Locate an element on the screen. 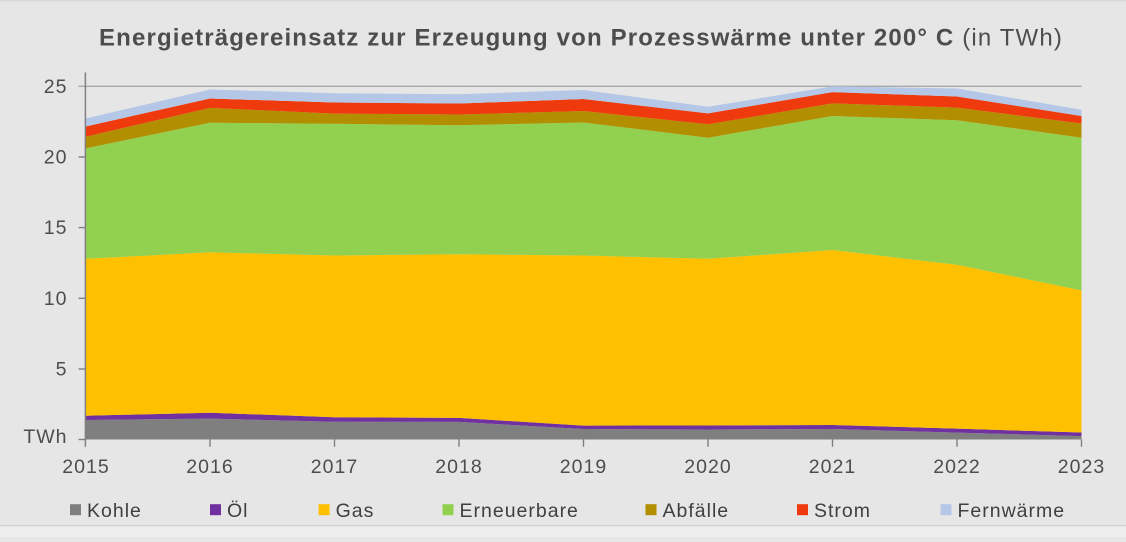 Image resolution: width=1126 pixels, height=542 pixels. svg-text: 2018 is located at coordinates (458, 467).